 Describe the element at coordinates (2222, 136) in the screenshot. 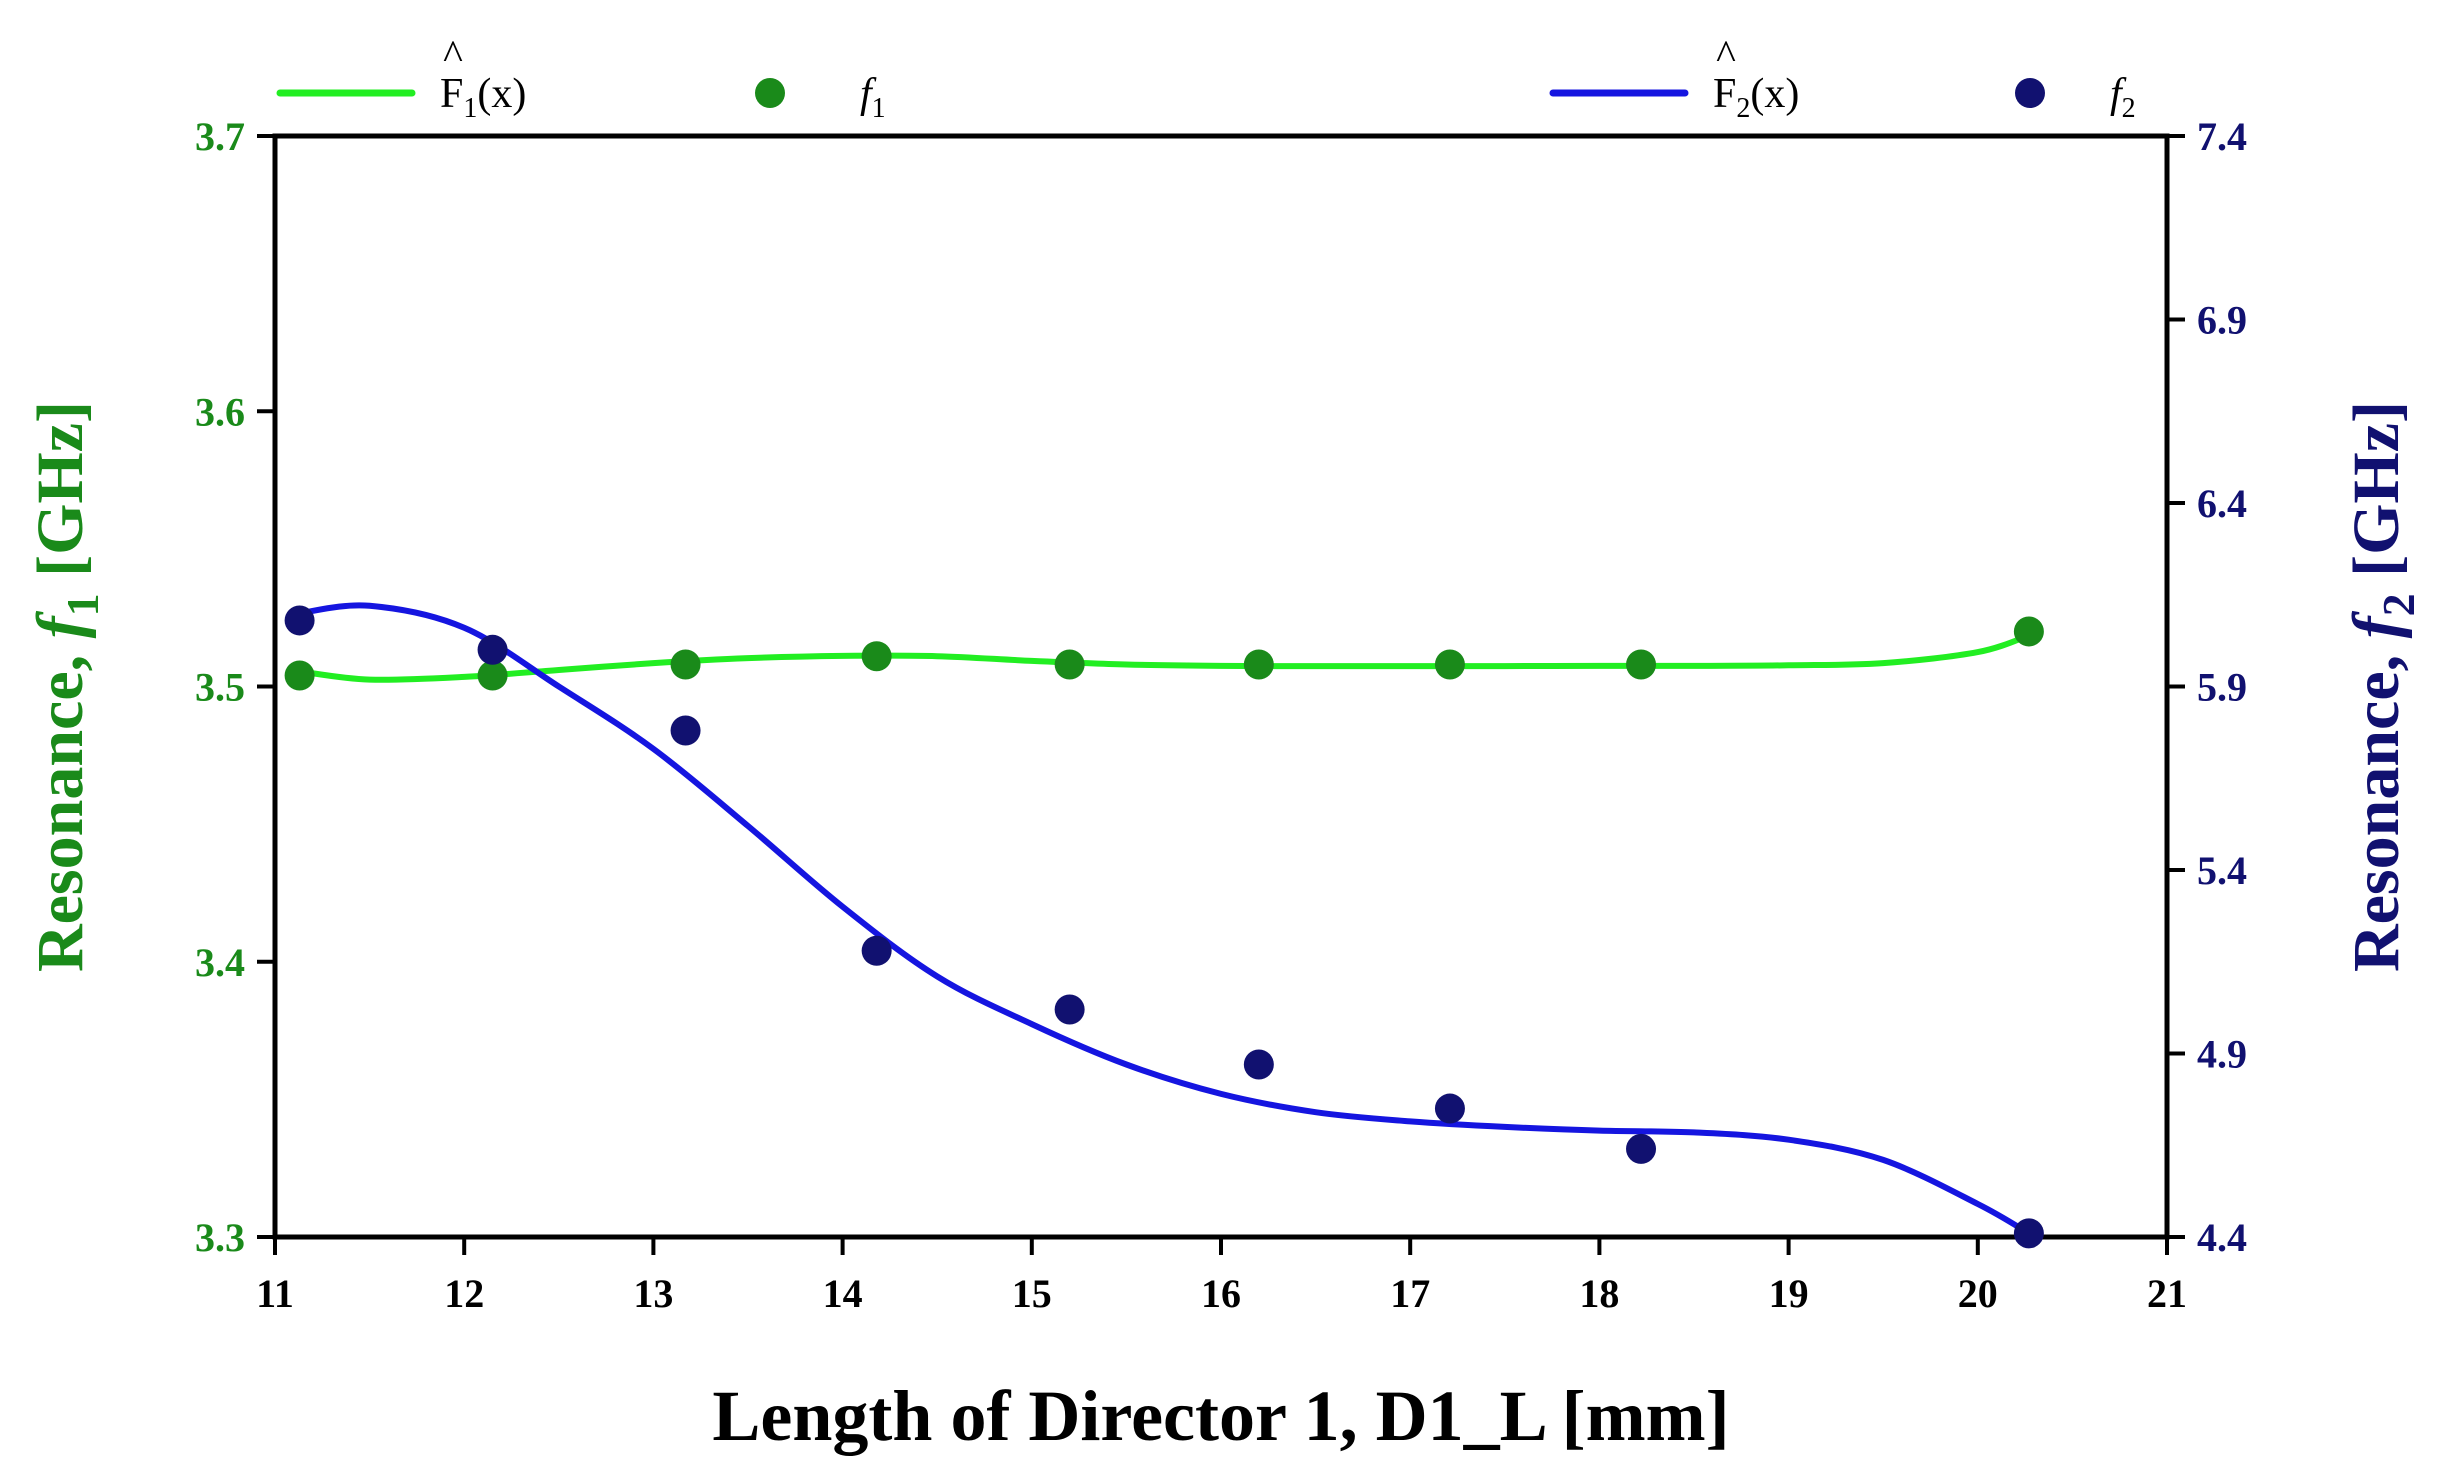

I see `y-right-tick-label: 7.4` at that location.